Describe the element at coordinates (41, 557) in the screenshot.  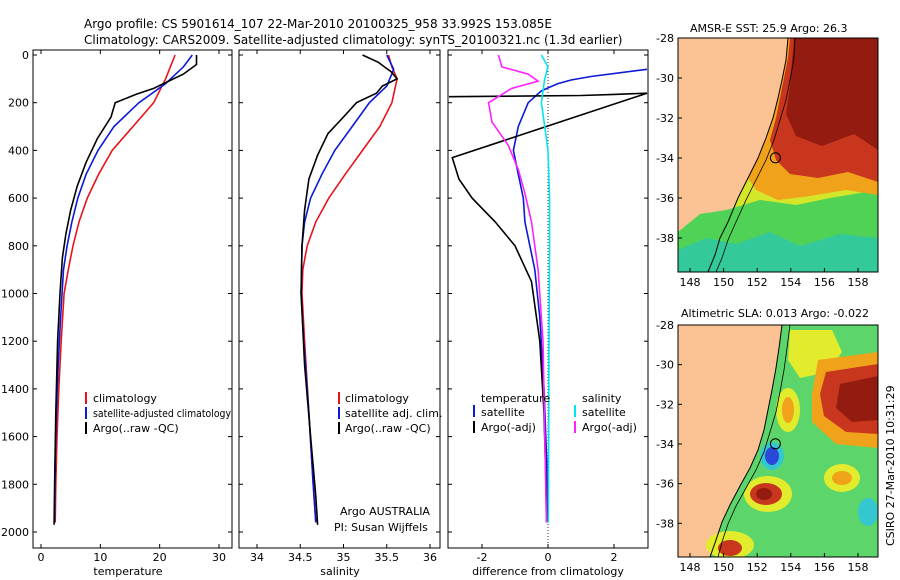
I see `temperature-xtick-label: 0` at that location.